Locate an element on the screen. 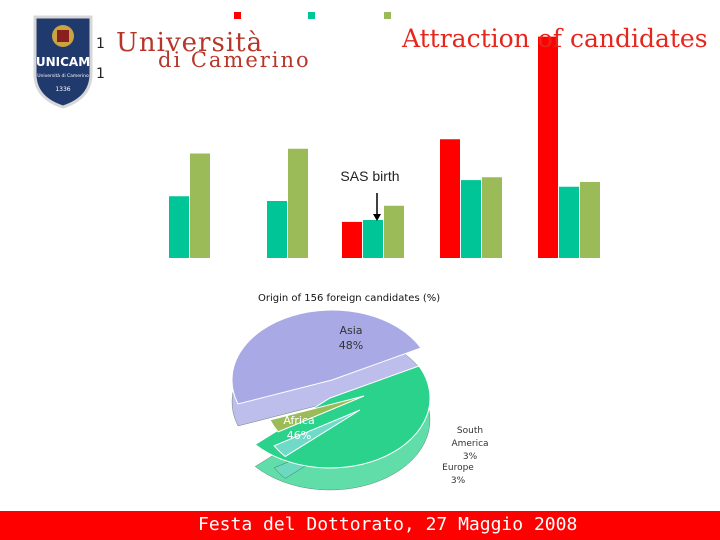 The width and height of the screenshot is (720, 540). unicam-logo: UNICAM Università di Camerino 1336 is located at coordinates (63, 62).